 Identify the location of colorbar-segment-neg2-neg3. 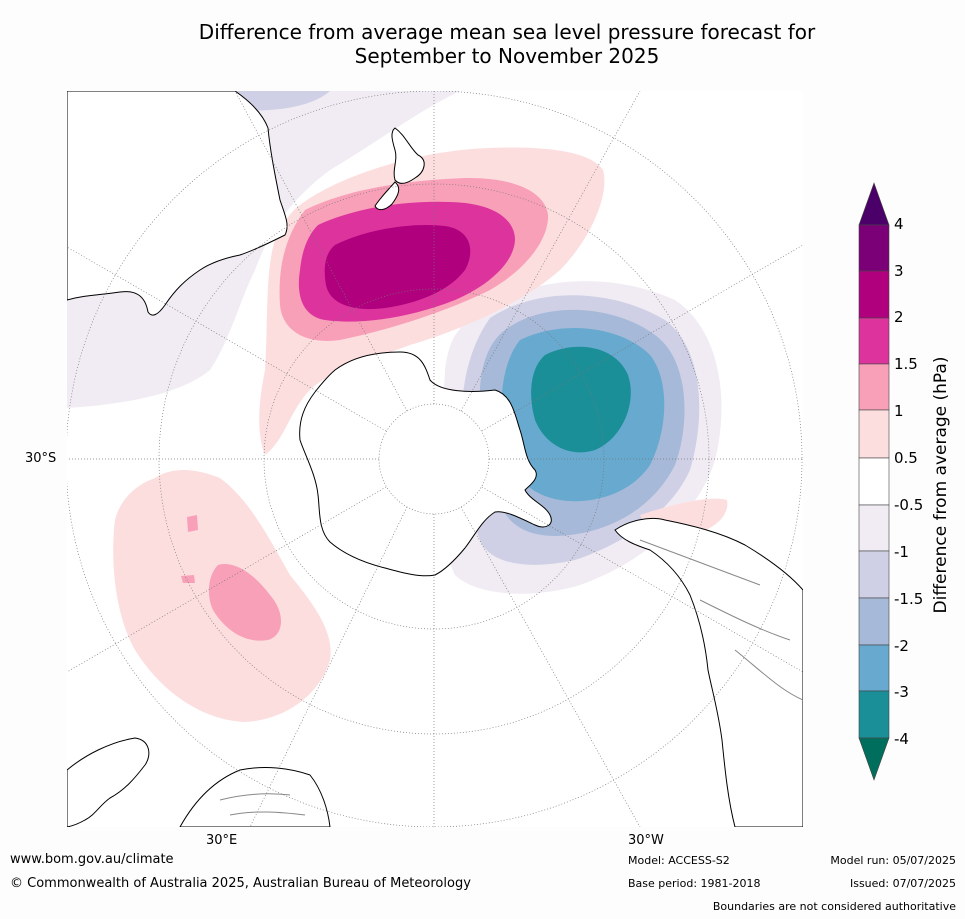
(874, 668).